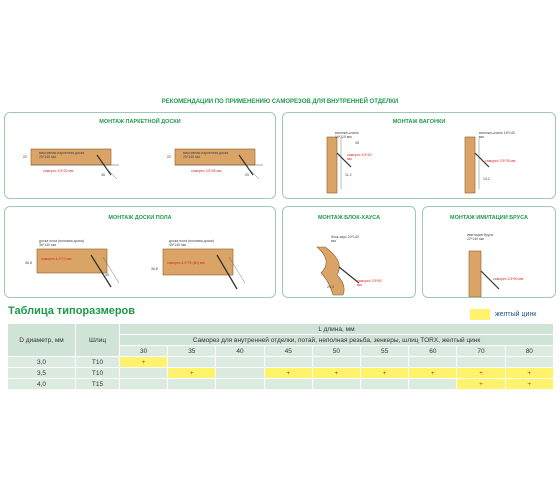 The image size is (560, 504). I want to click on table-title: Таблица типоразмеров, so click(72, 311).